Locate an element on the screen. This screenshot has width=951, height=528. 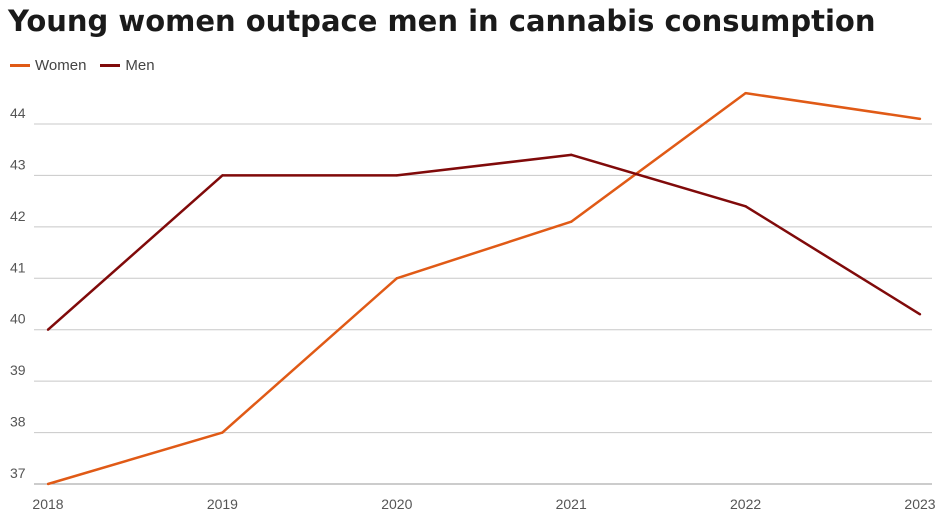
y-tick-label: 40 is located at coordinates (18, 319).